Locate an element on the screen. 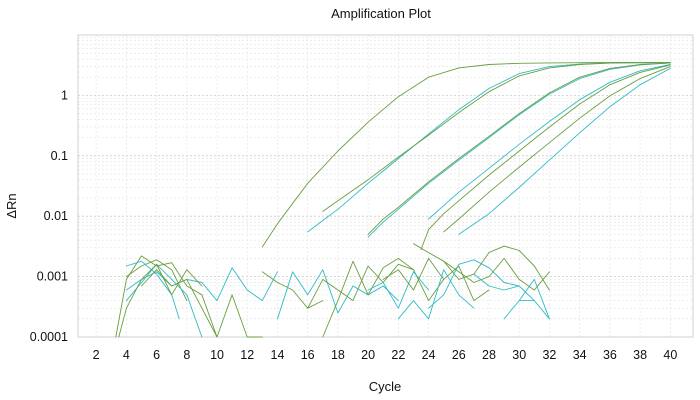 The image size is (700, 400). x-tick-label: 40 is located at coordinates (670, 355).